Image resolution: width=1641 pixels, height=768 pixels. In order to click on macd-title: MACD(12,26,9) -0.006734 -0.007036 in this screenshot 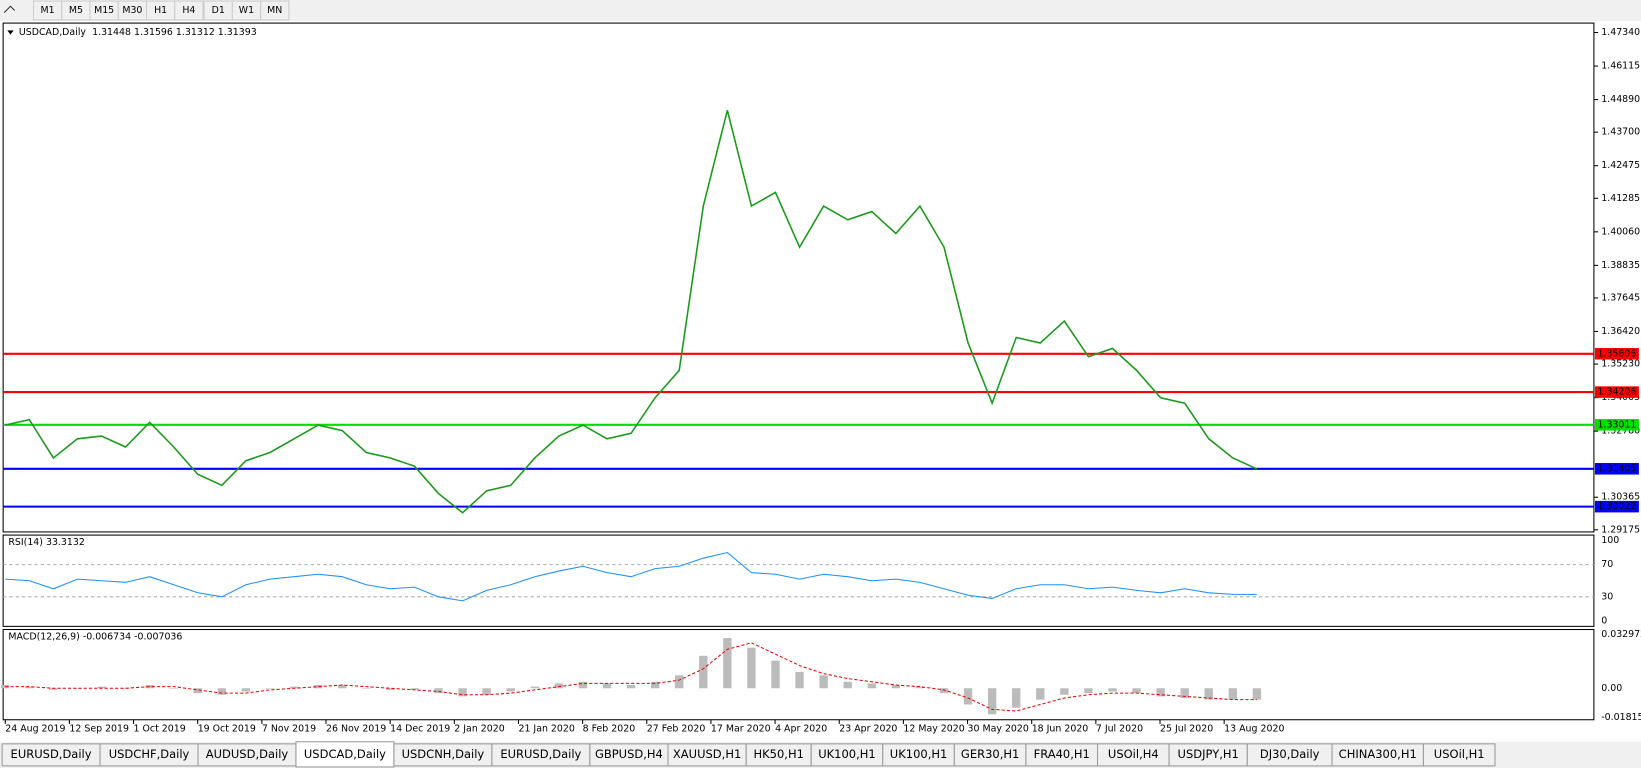, I will do `click(95, 636)`.